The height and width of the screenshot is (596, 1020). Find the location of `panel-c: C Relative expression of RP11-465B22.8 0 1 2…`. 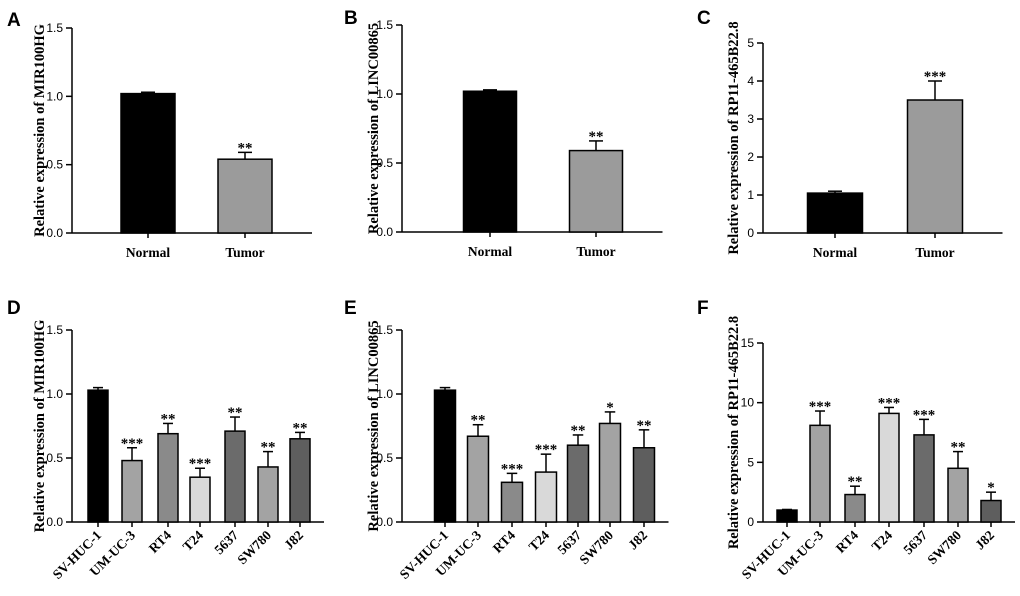

panel-c: C Relative expression of RP11-465B22.8 0 1 2… is located at coordinates (850, 134).